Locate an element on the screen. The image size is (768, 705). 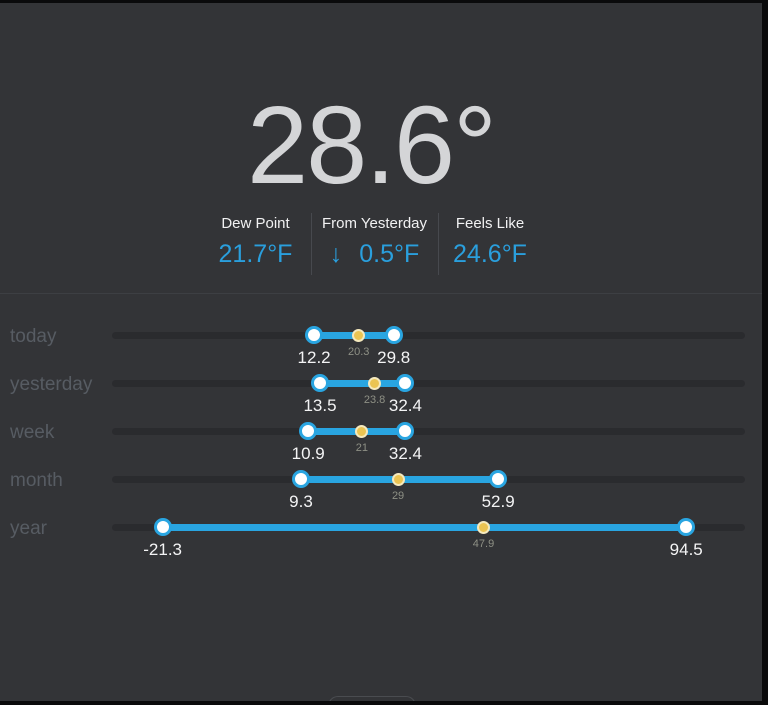
bottom-panel-toggle is located at coordinates (372, 698).